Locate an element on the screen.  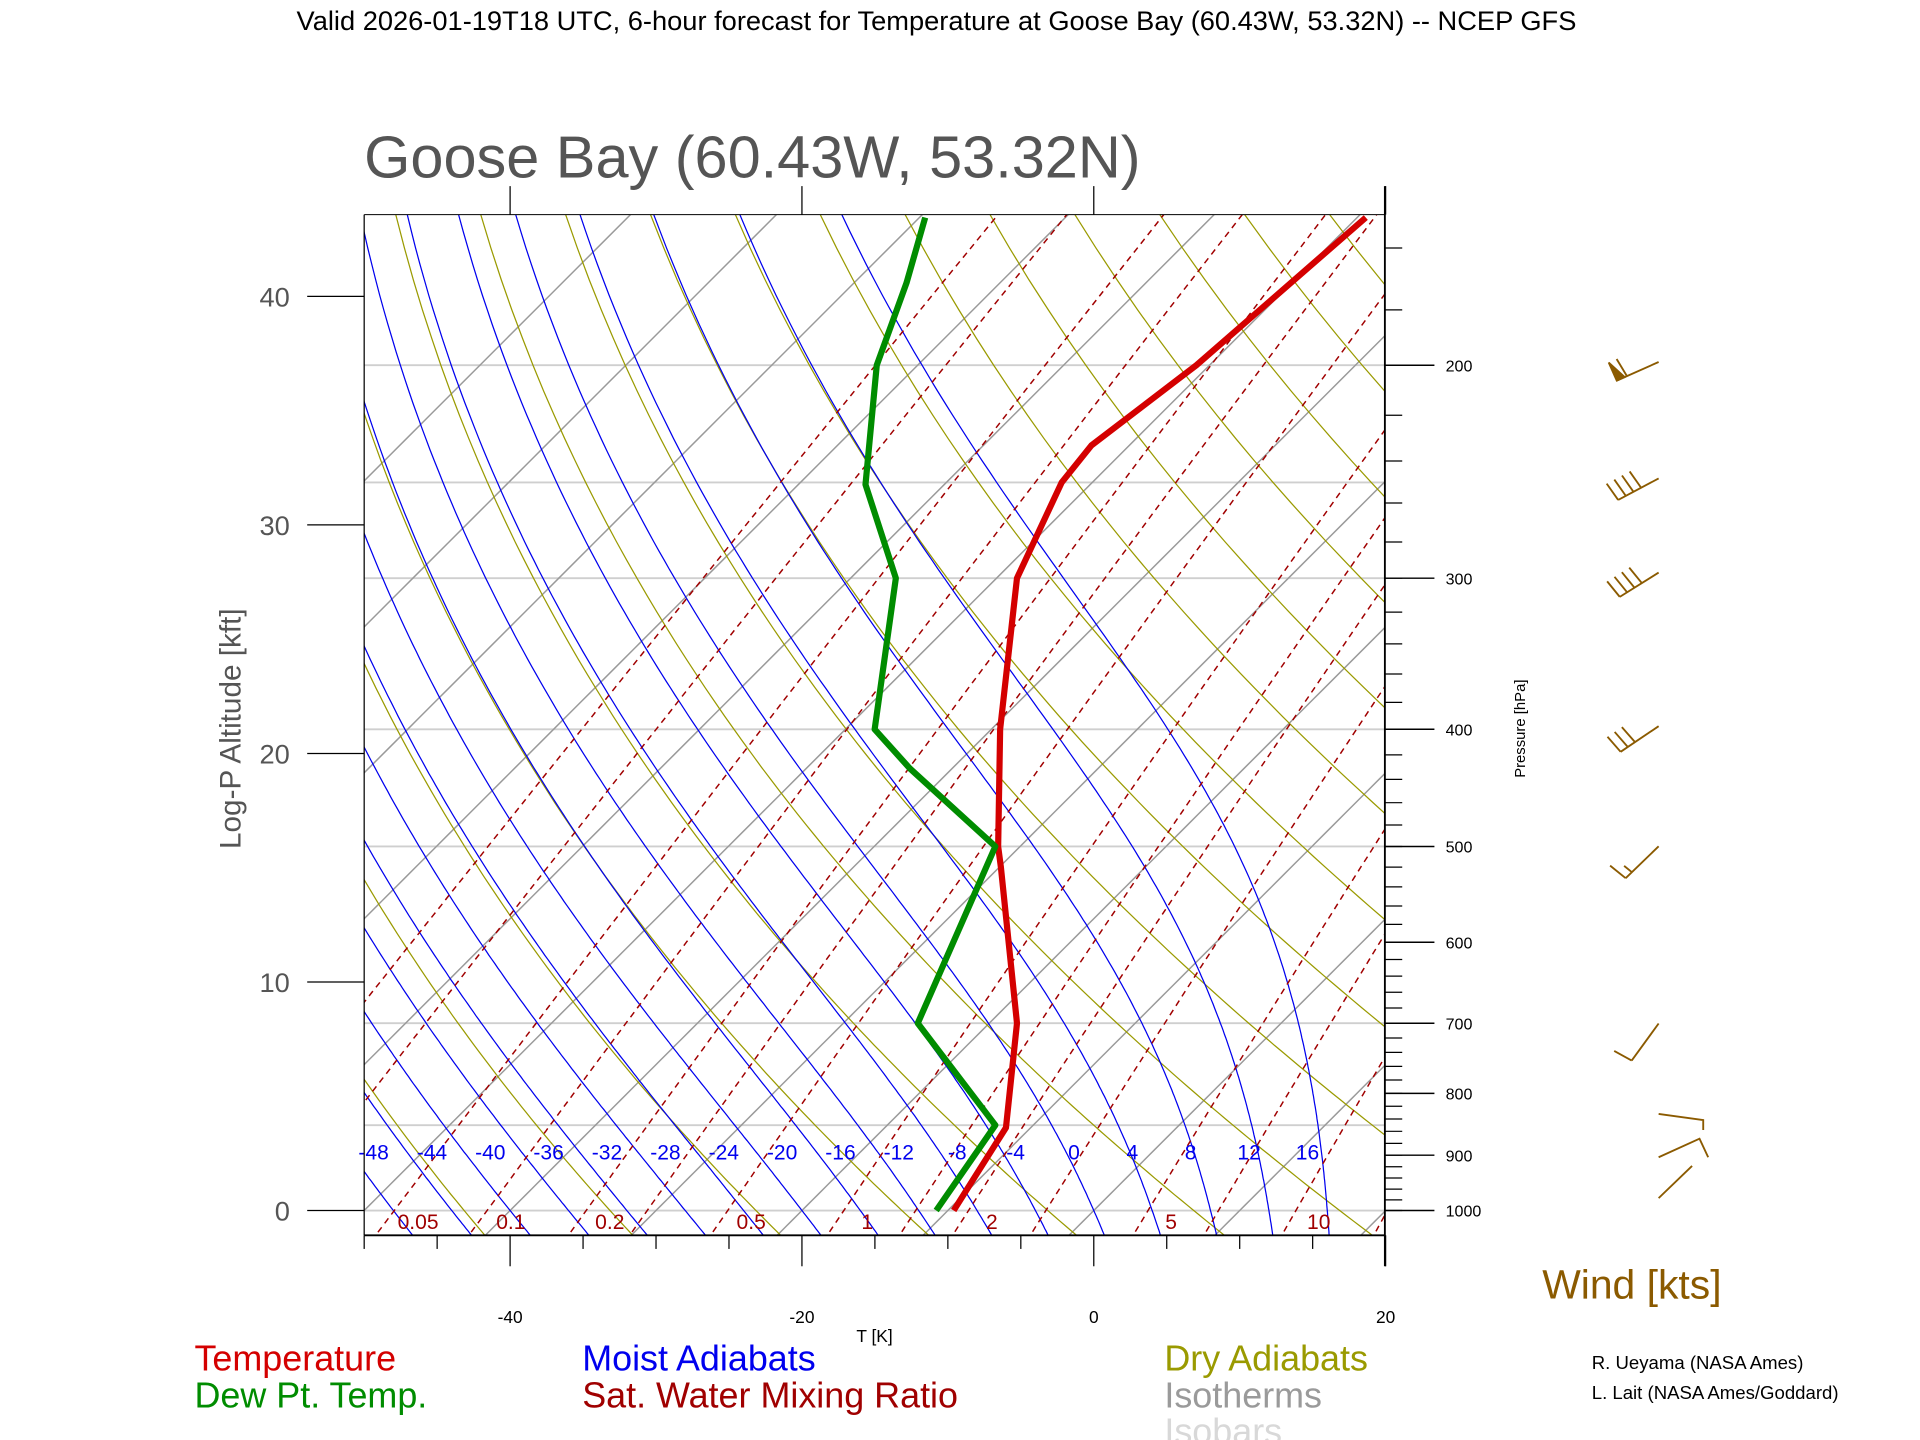
pressure-tick-label: 200 is located at coordinates (1459, 366).